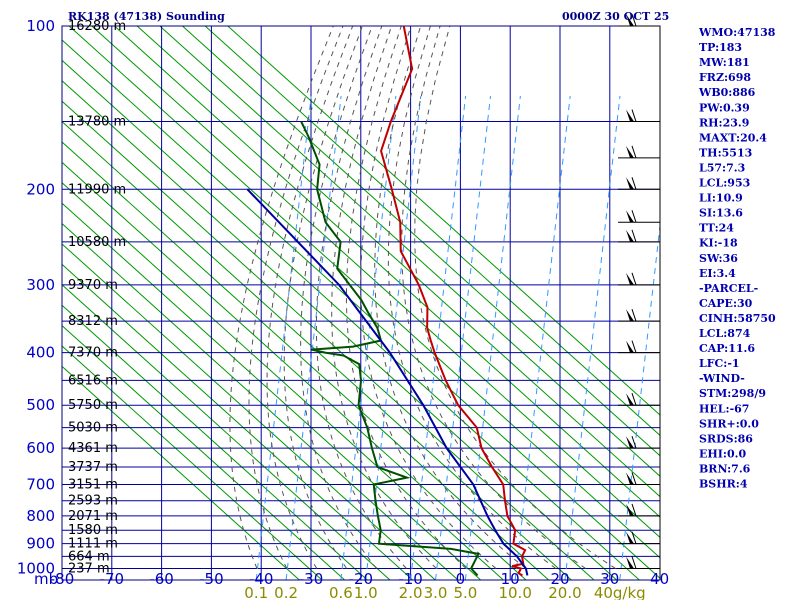  What do you see at coordinates (726, 303) in the screenshot?
I see `stability-index-item: CAPE:30` at bounding box center [726, 303].